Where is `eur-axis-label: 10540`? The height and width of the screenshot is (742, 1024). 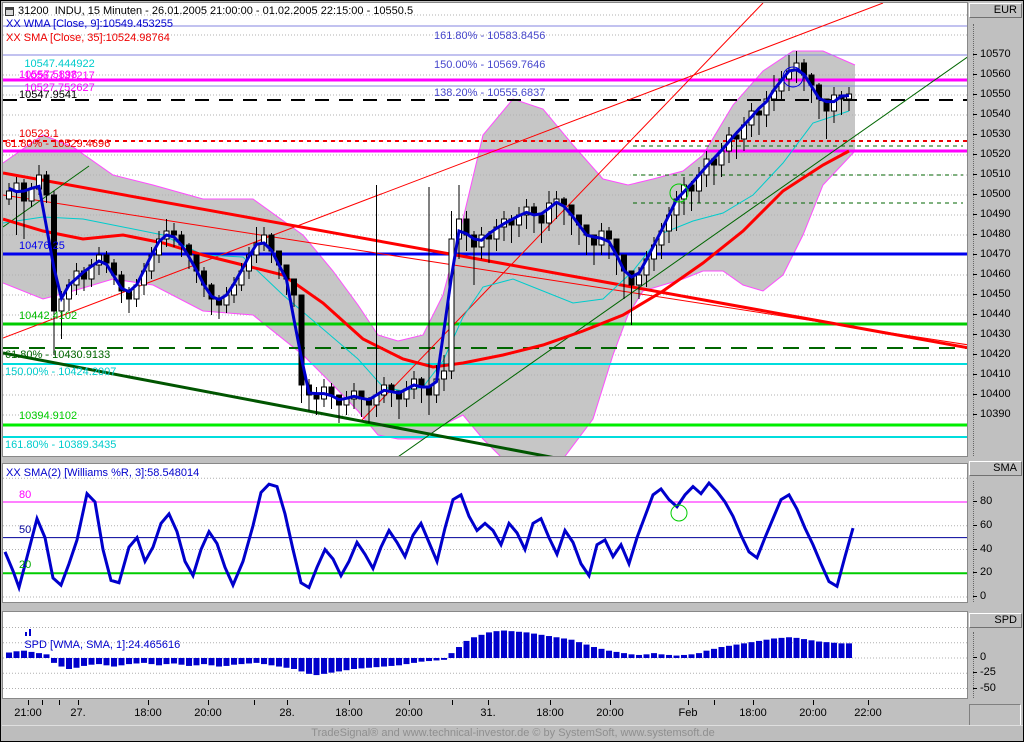
eur-axis-label: 10540 is located at coordinates (995, 114).